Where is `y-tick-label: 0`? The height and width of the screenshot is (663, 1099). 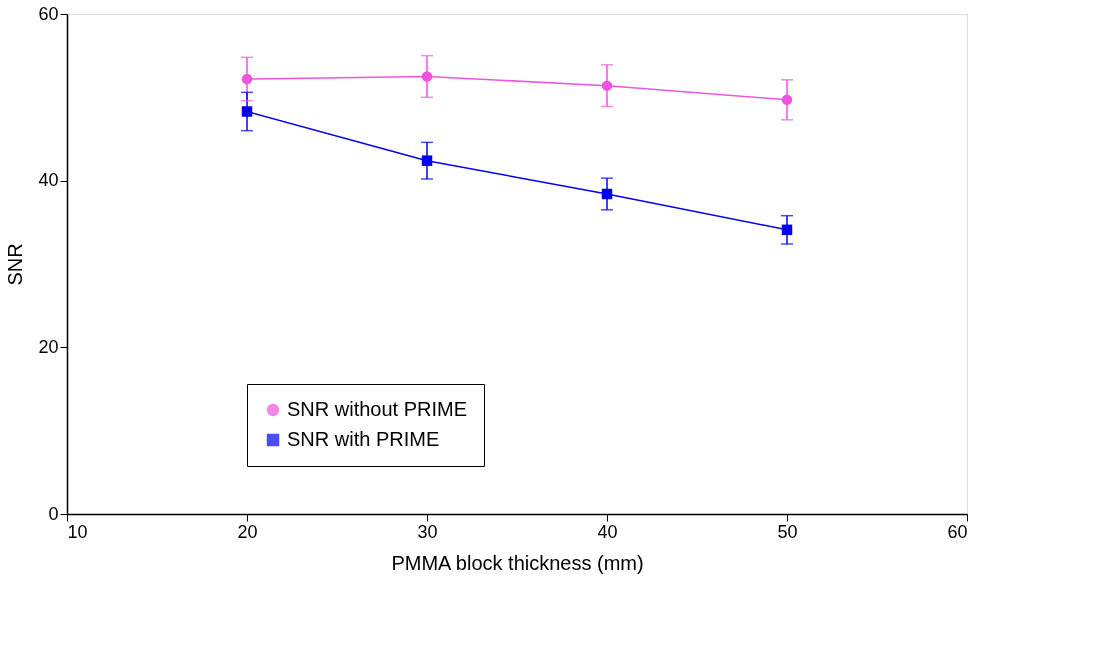
y-tick-label: 0 is located at coordinates (53, 513).